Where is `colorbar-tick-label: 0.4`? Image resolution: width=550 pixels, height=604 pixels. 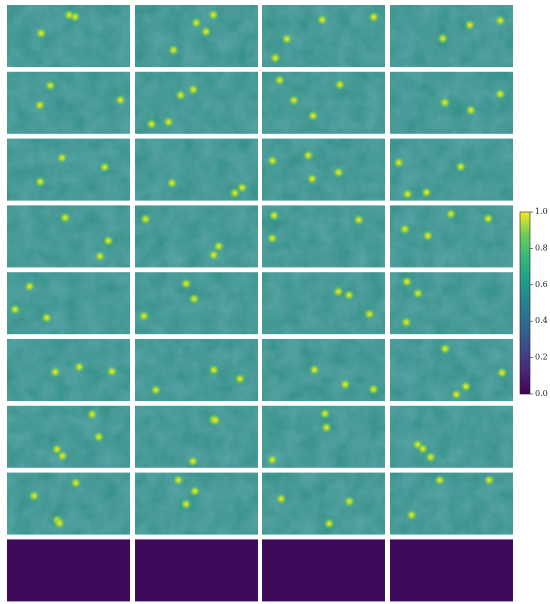 colorbar-tick-label: 0.4 is located at coordinates (541, 320).